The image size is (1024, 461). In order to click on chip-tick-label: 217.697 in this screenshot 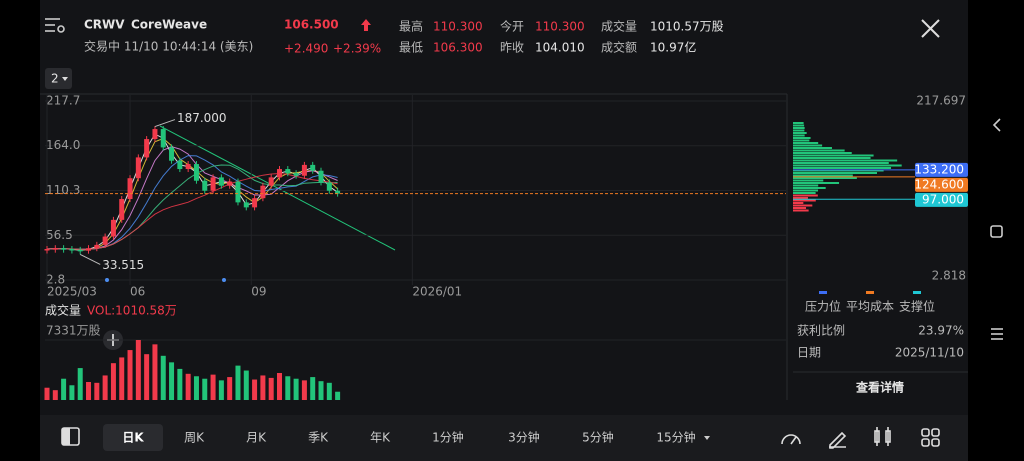, I will do `click(941, 101)`.